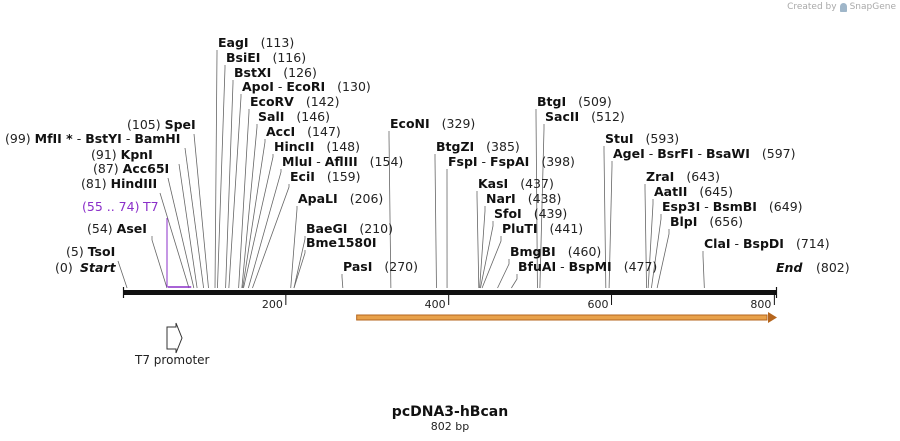 The width and height of the screenshot is (900, 441). I want to click on site-acc65i: (87) Acc65I, so click(131, 168).